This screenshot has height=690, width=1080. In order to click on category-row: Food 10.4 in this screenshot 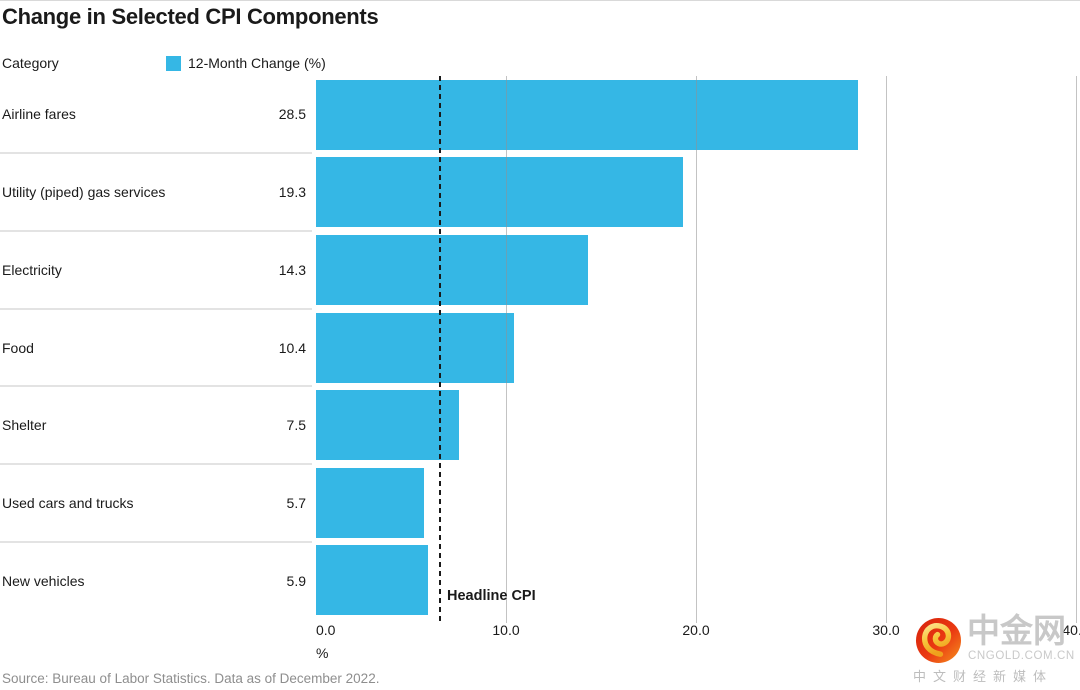, I will do `click(156, 346)`.